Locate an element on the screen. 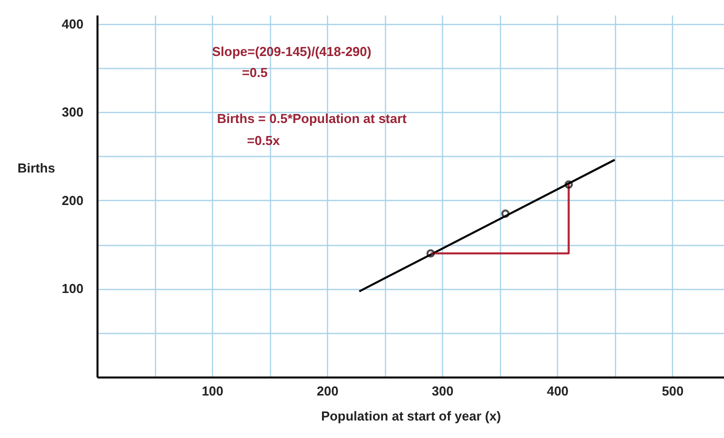  x-axis-title: Population at start of year (x) is located at coordinates (411, 416).